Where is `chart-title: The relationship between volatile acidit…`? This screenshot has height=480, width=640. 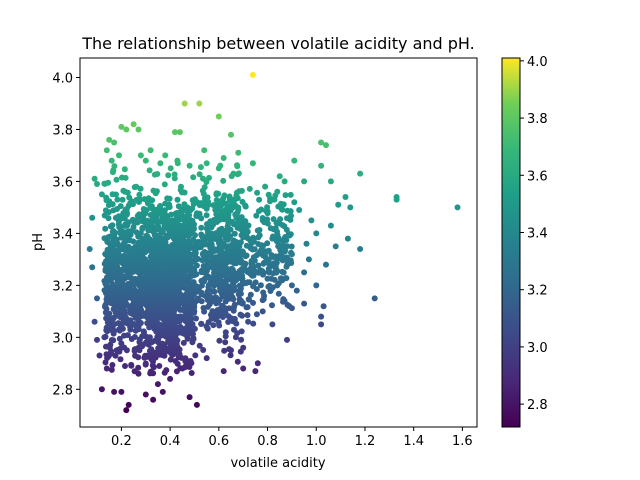 chart-title: The relationship between volatile acidit… is located at coordinates (278, 43).